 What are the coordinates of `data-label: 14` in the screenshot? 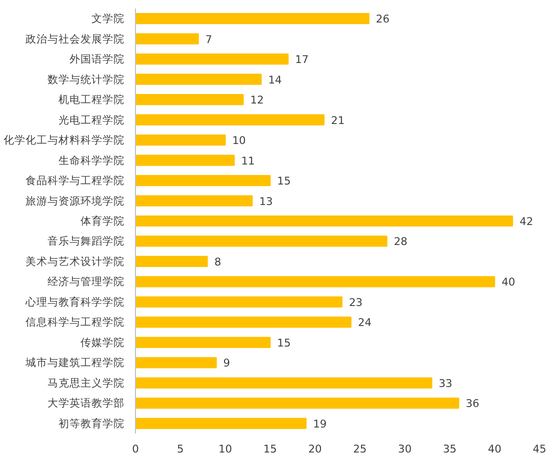 It's located at (275, 79).